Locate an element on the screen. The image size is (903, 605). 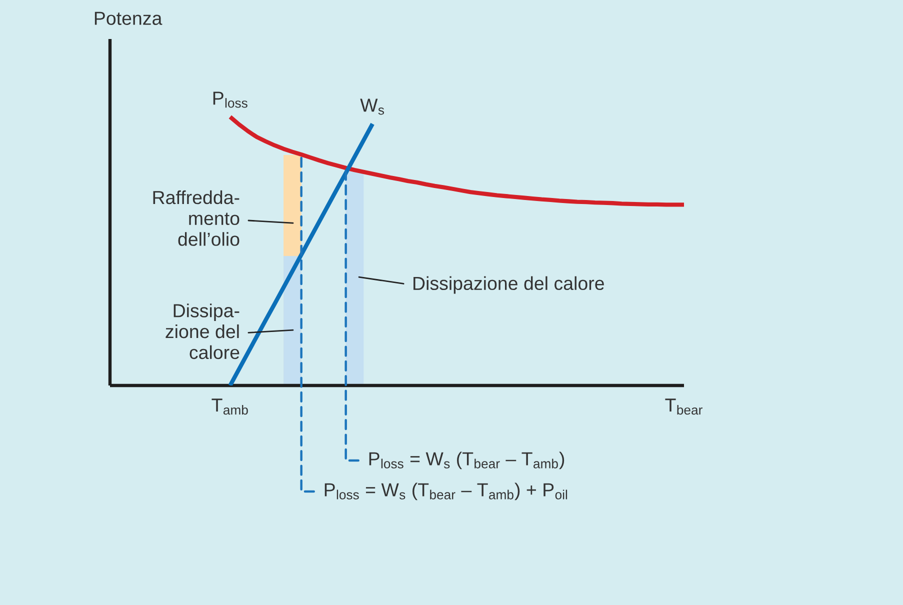
text: P$_{loss}$ = W$_{s}$ (T$_{bear}$ – T$_{amb}$) is located at coordinates (466, 461).